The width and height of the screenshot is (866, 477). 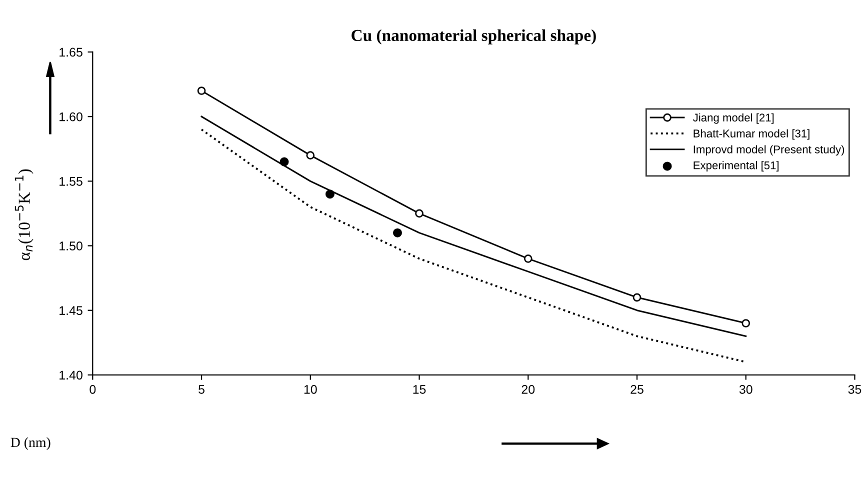 I want to click on y-tick-label: 1.50, so click(x=71, y=246).